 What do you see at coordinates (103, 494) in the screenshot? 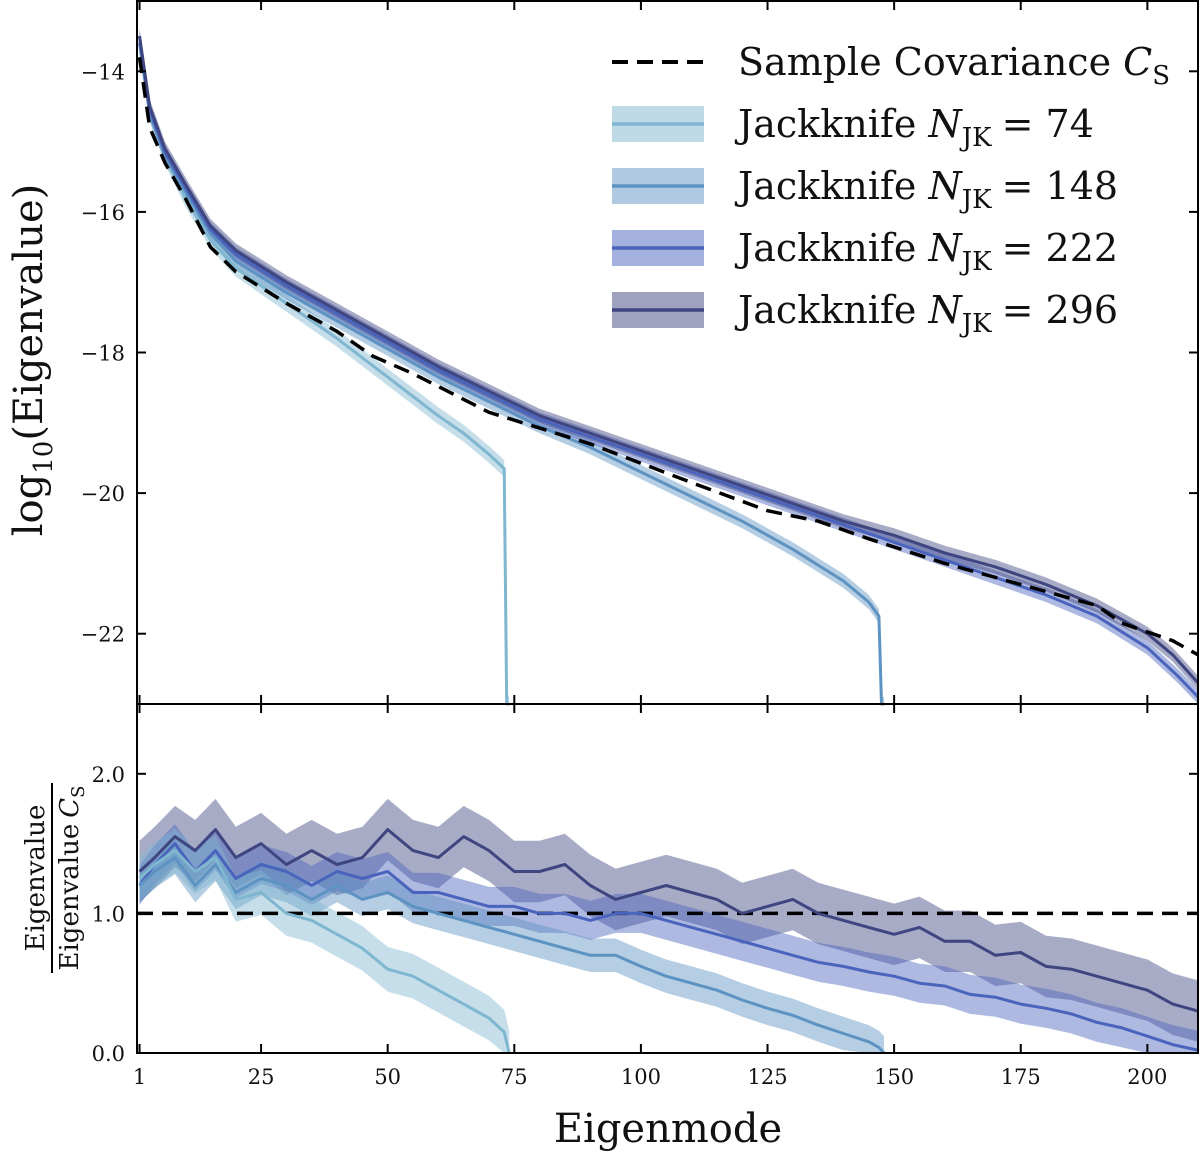
I see `top-ytick-label: −20` at bounding box center [103, 494].